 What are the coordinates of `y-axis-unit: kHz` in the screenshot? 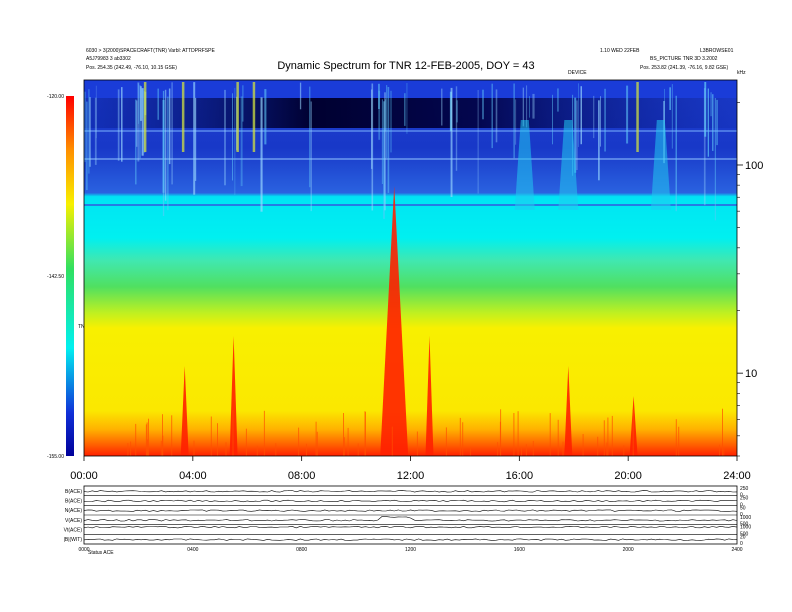 It's located at (741, 73).